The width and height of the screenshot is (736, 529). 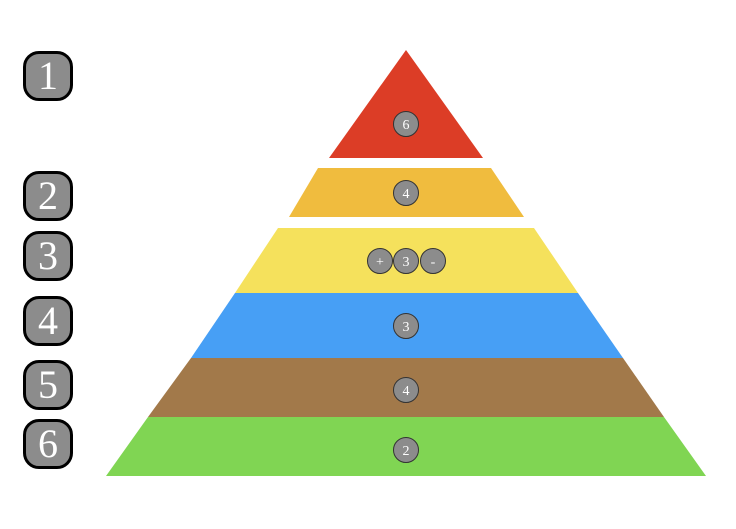 I want to click on plus-icon: +, so click(x=380, y=262).